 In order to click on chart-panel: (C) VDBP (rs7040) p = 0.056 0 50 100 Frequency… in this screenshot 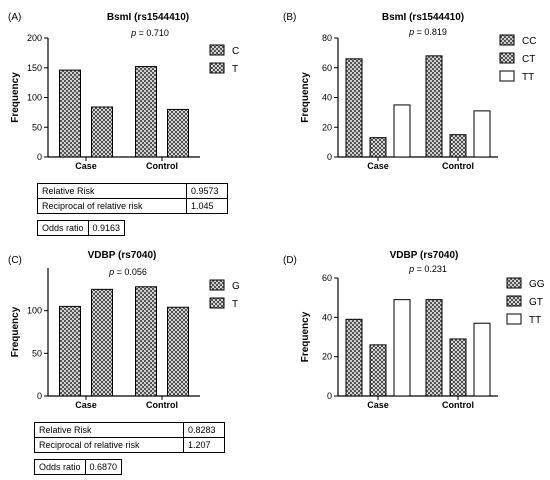, I will do `click(124, 330)`.